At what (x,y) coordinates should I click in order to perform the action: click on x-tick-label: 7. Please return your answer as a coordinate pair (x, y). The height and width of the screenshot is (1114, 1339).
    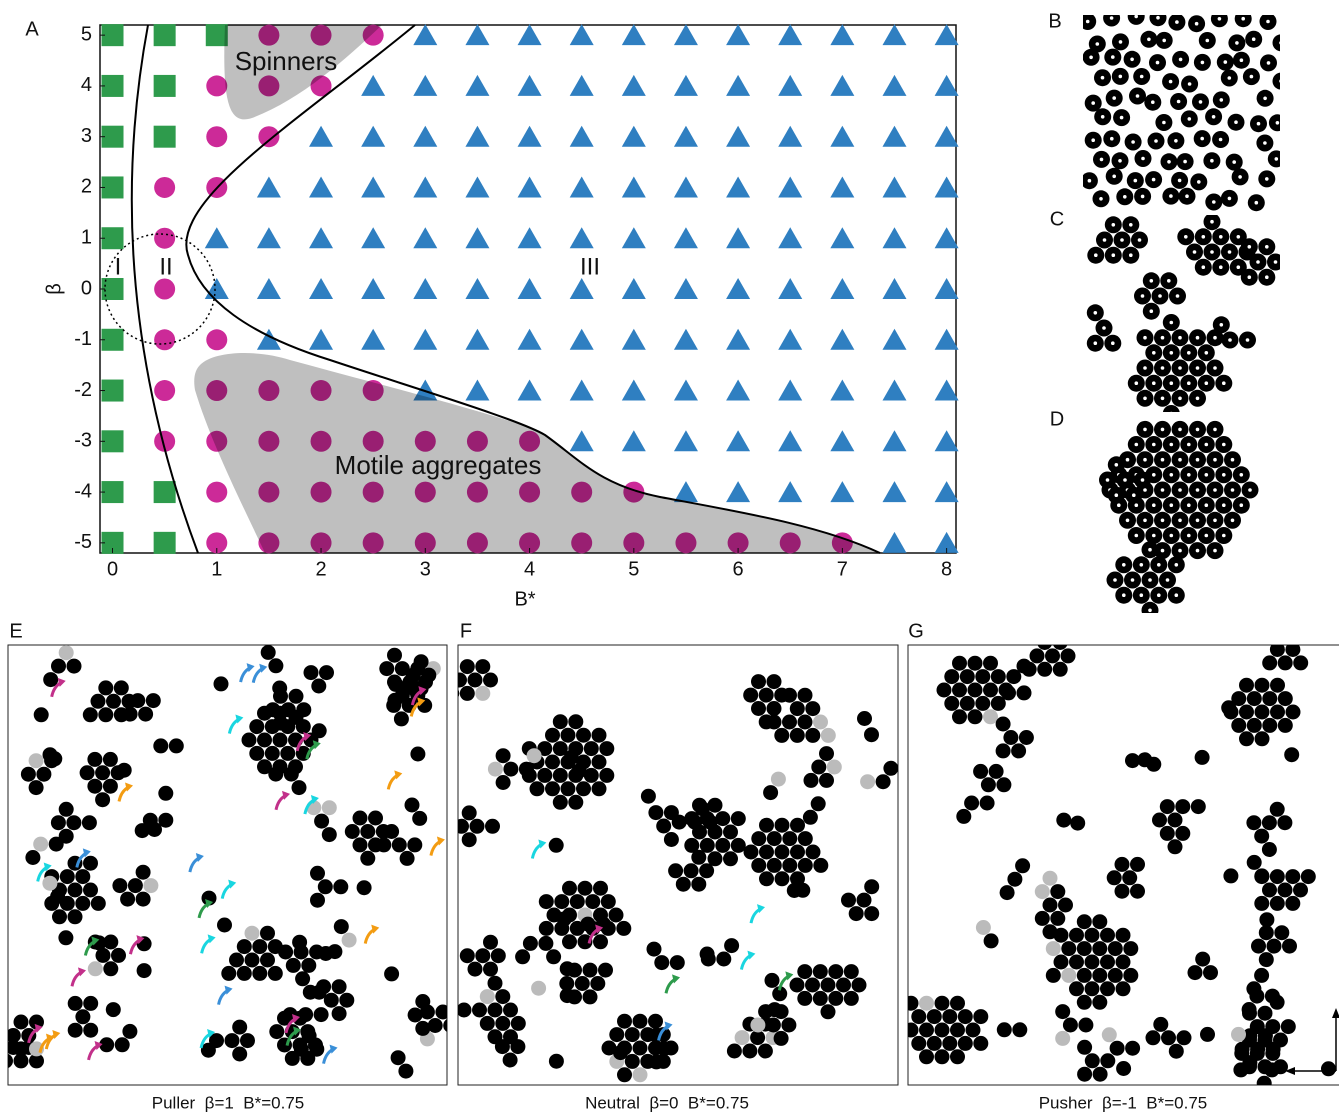
    Looking at the image, I should click on (842, 569).